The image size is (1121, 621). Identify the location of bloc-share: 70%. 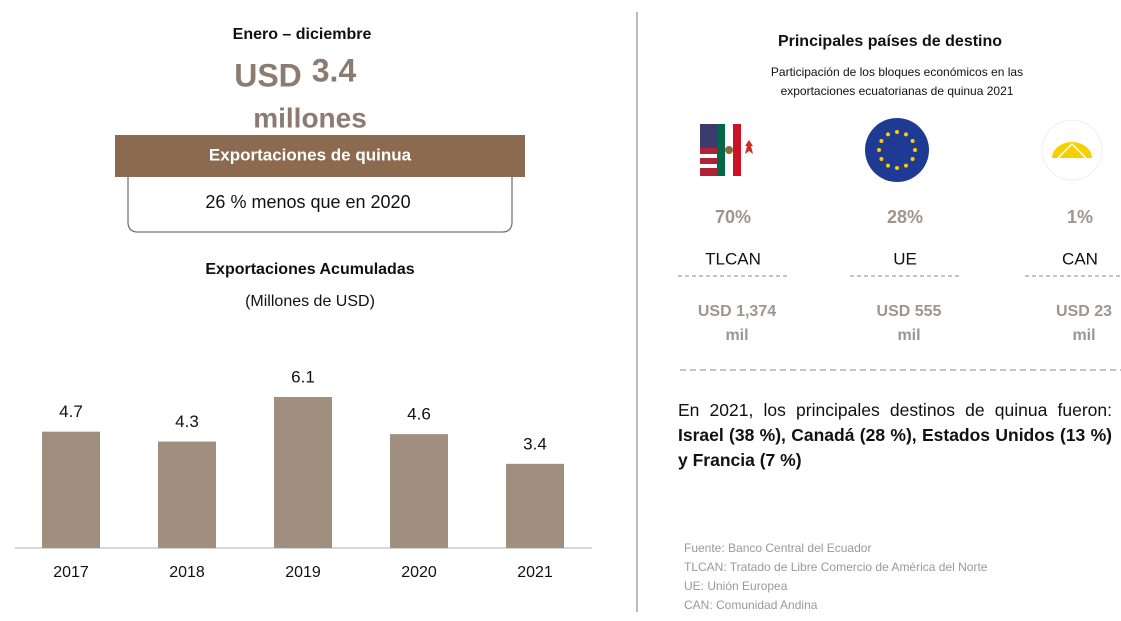
(733, 217).